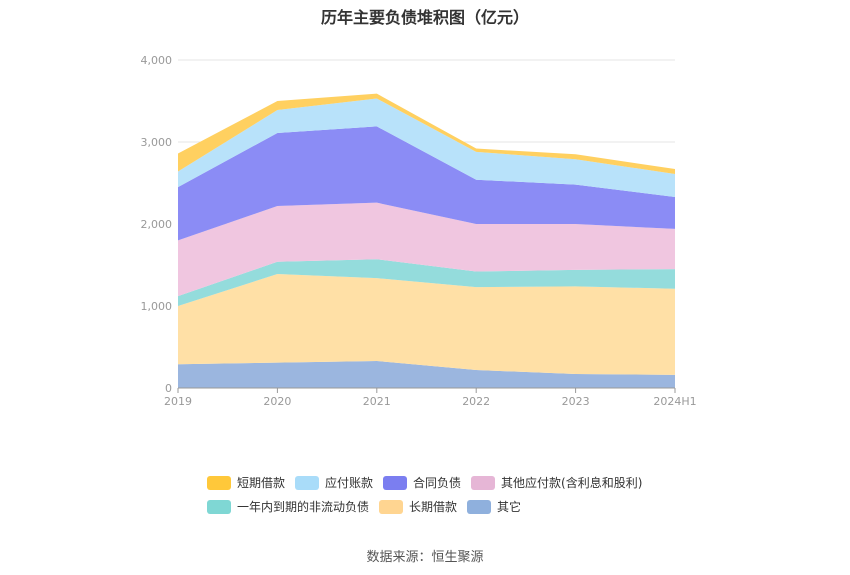 The height and width of the screenshot is (575, 850). I want to click on y-tick-label: 0, so click(168, 388).